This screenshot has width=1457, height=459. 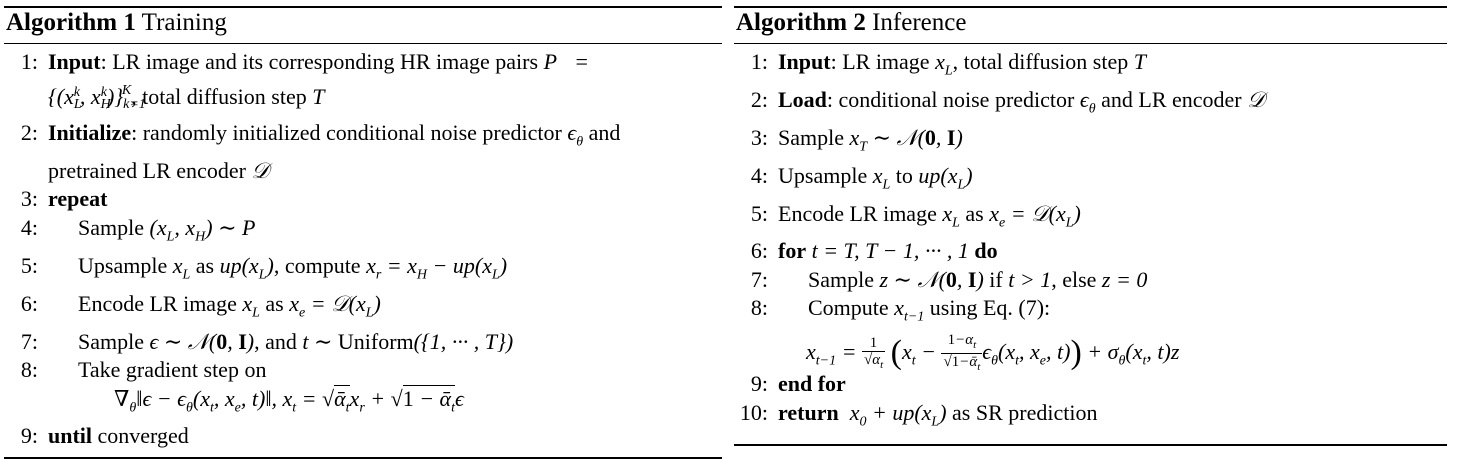 I want to click on math-uniform: t ∼ Uniform({1, ··· , T}), so click(x=408, y=341).